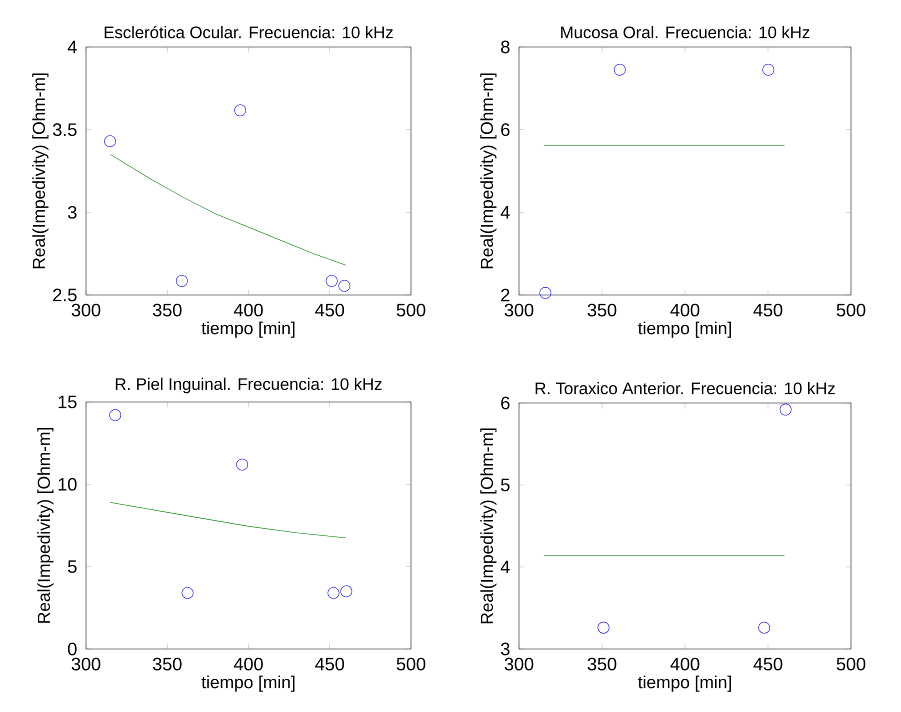 The width and height of the screenshot is (901, 712). I want to click on y-tick-label: 10, so click(67, 484).